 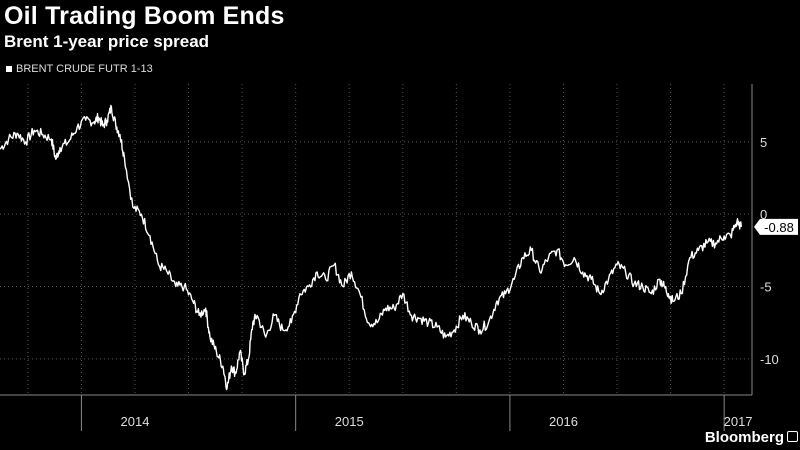 I want to click on legend: BRENT CRUDE FUTR 1-13, so click(x=79, y=69).